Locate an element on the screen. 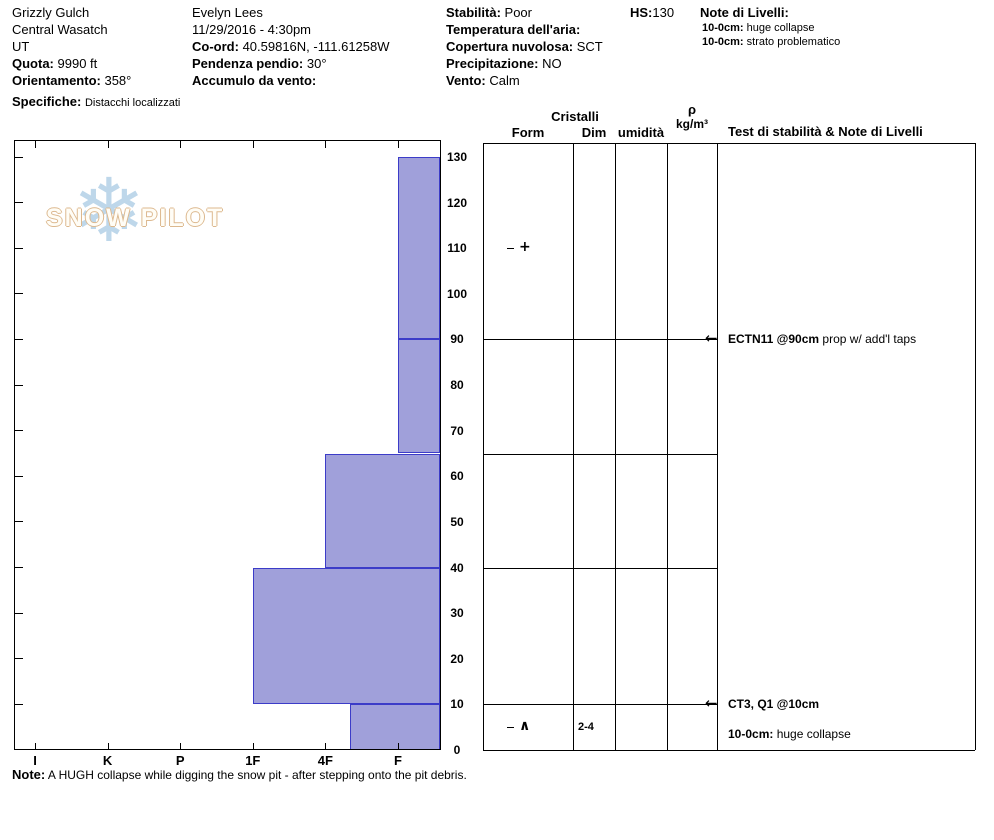 The width and height of the screenshot is (994, 840). layer-note-item: 10-0cm: huge collapse is located at coordinates (770, 28).